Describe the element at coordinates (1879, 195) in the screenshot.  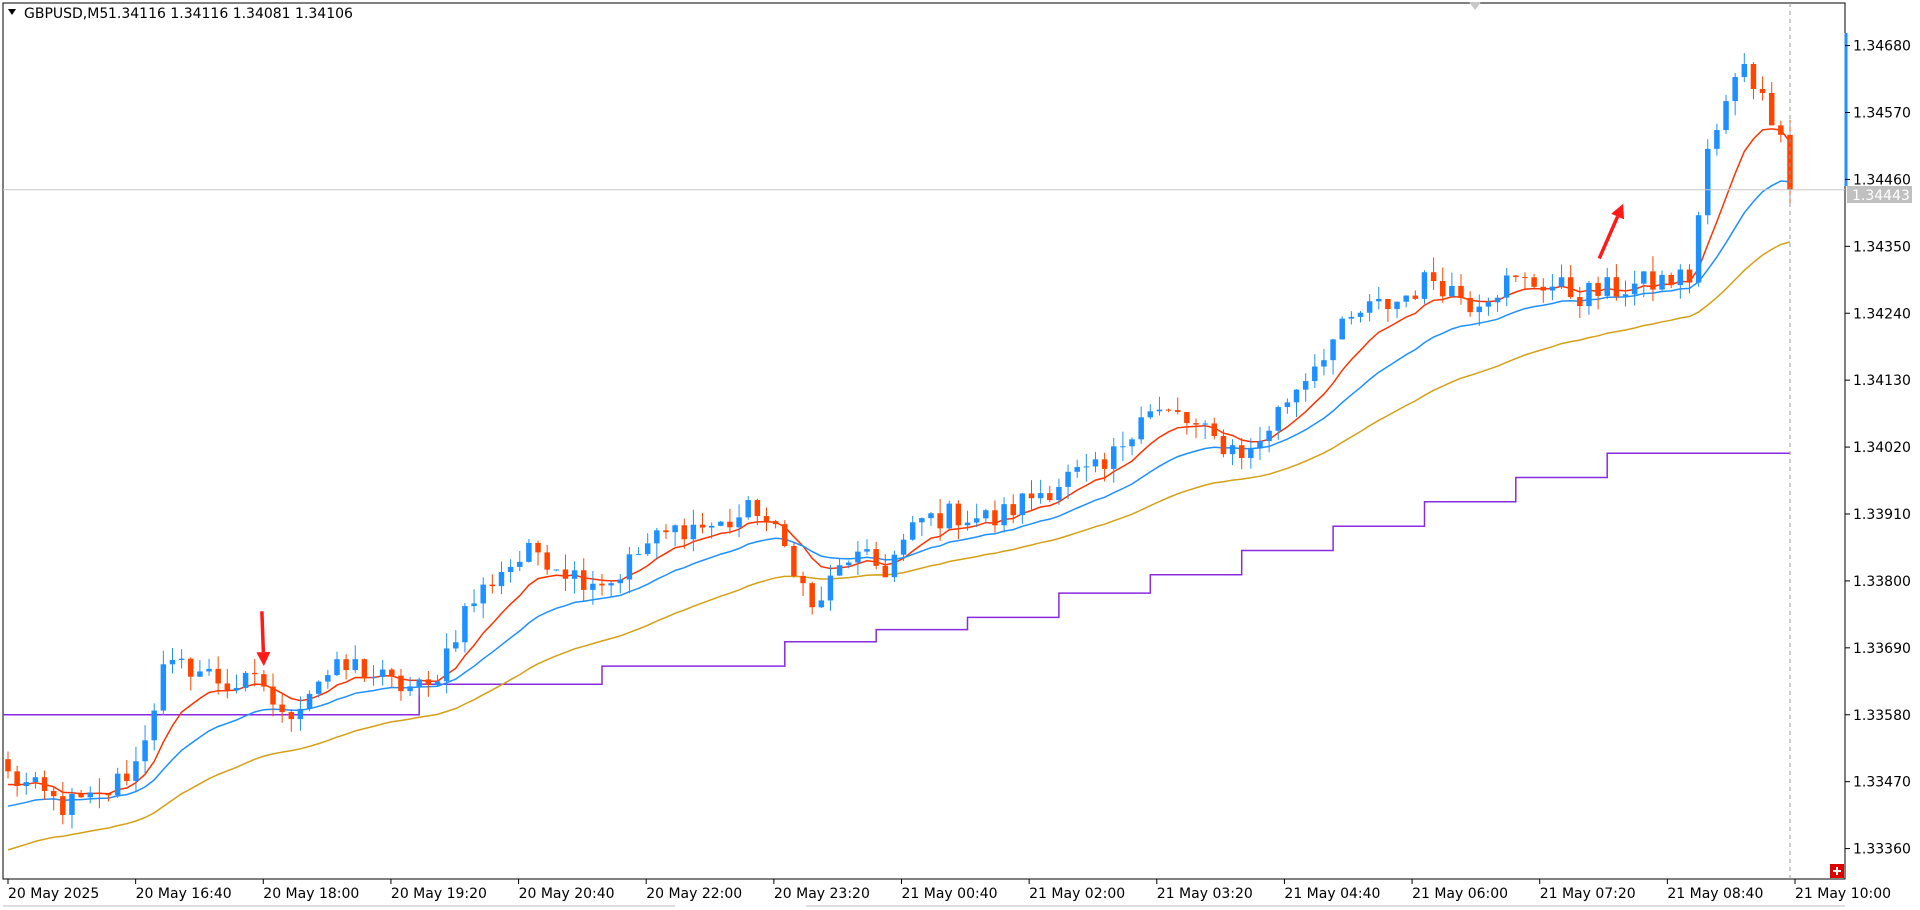
I see `current-price-tag: 1.34443` at that location.